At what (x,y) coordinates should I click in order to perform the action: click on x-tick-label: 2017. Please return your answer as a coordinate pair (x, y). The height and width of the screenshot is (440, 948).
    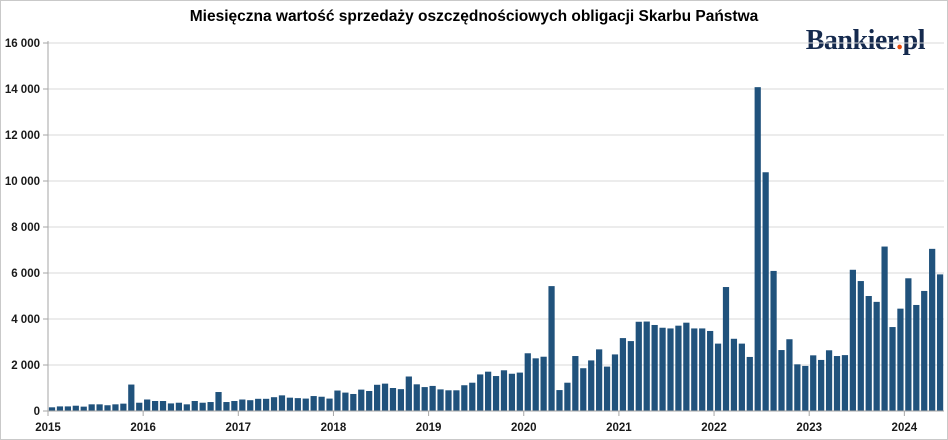
    Looking at the image, I should click on (239, 428).